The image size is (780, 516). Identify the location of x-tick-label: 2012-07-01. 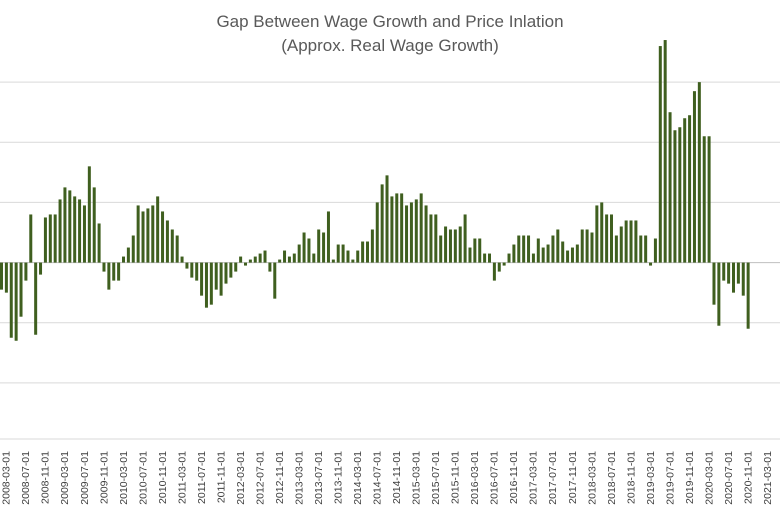
(260, 478).